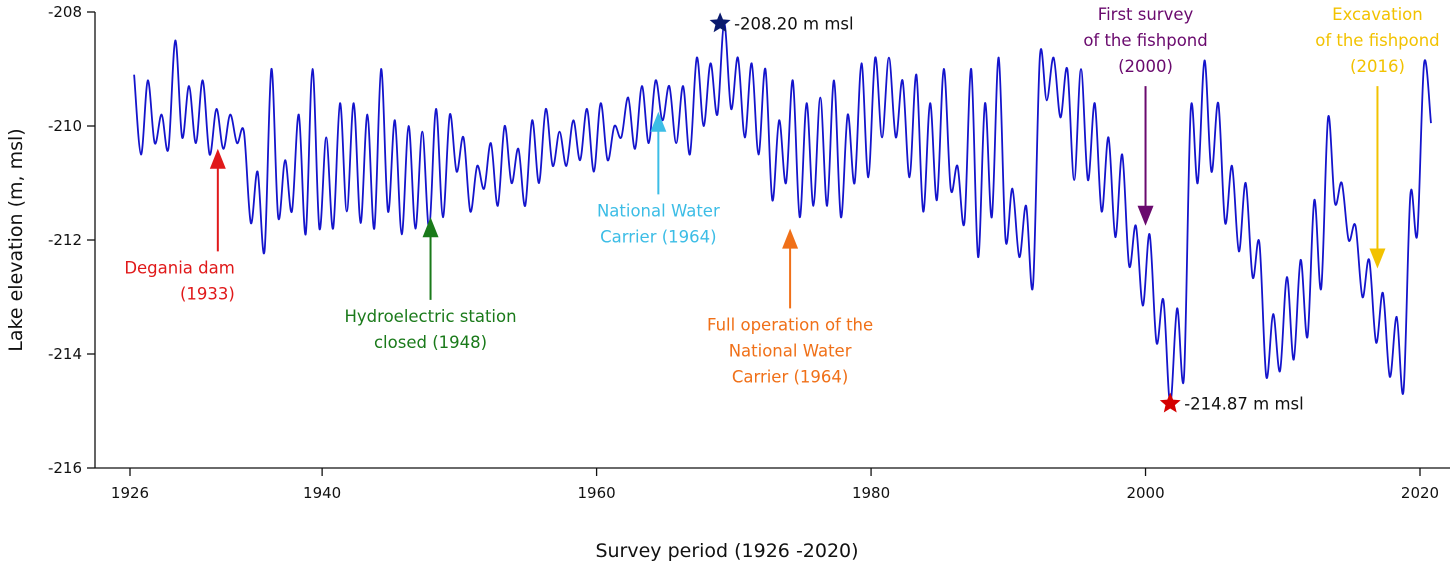 Image resolution: width=1456 pixels, height=567 pixels. What do you see at coordinates (130, 493) in the screenshot?
I see `x-tick-label: 1926` at bounding box center [130, 493].